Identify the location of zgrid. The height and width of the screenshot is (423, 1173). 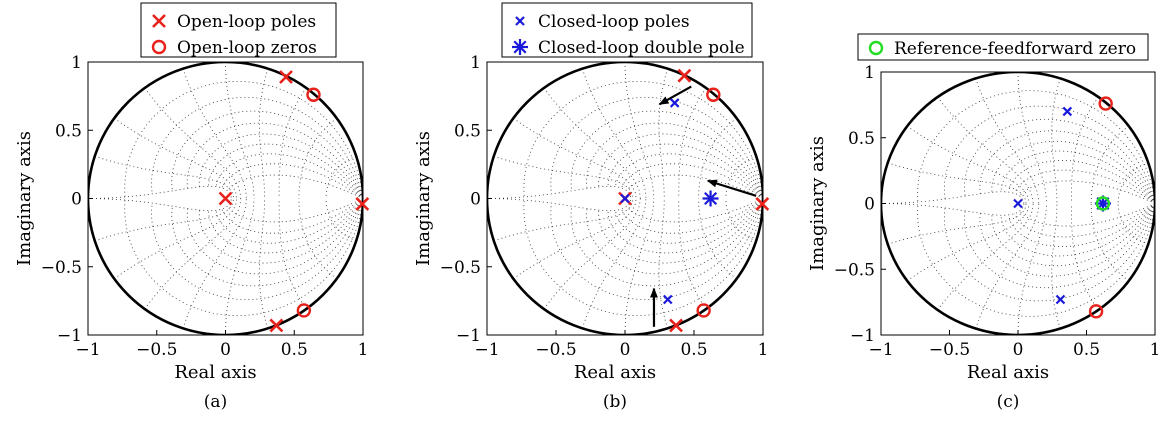
(1018, 203).